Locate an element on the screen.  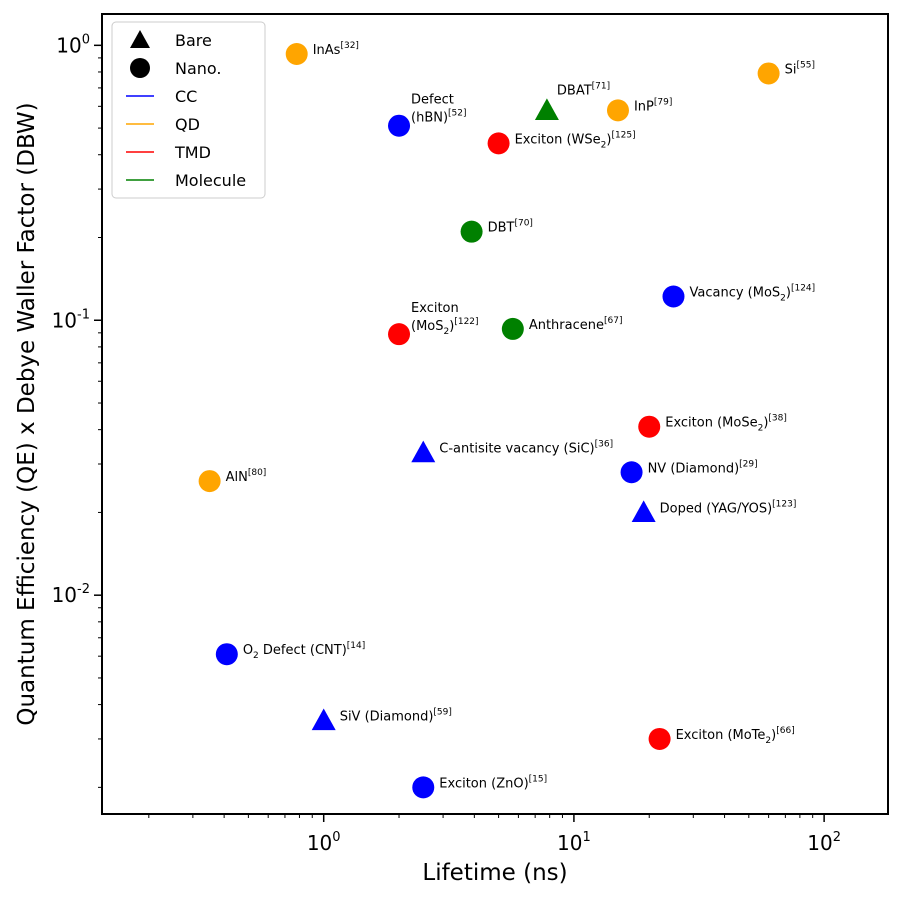
point-defect-hbn-circle is located at coordinates (399, 125).